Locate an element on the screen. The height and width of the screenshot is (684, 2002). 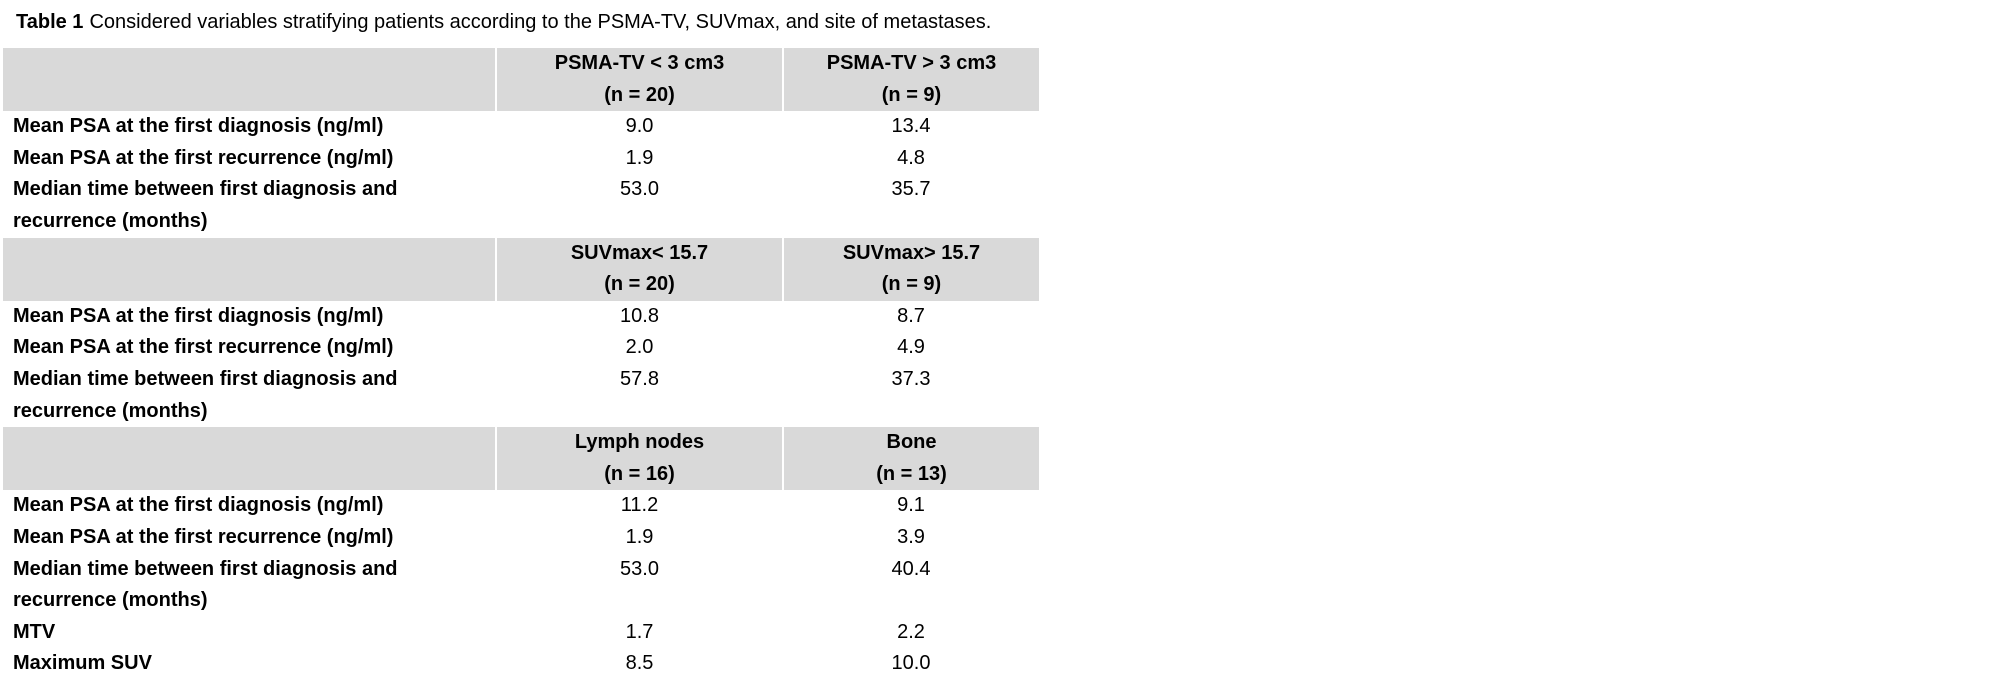
column-header-cell: Bone (n = 13) is located at coordinates (911, 459).